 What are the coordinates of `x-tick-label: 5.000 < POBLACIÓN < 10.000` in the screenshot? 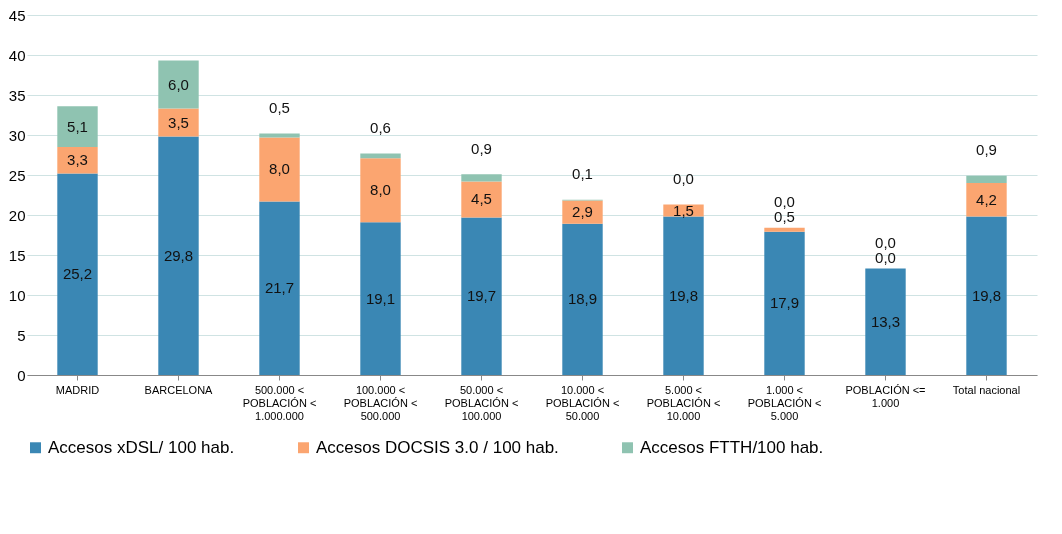 It's located at (683, 402).